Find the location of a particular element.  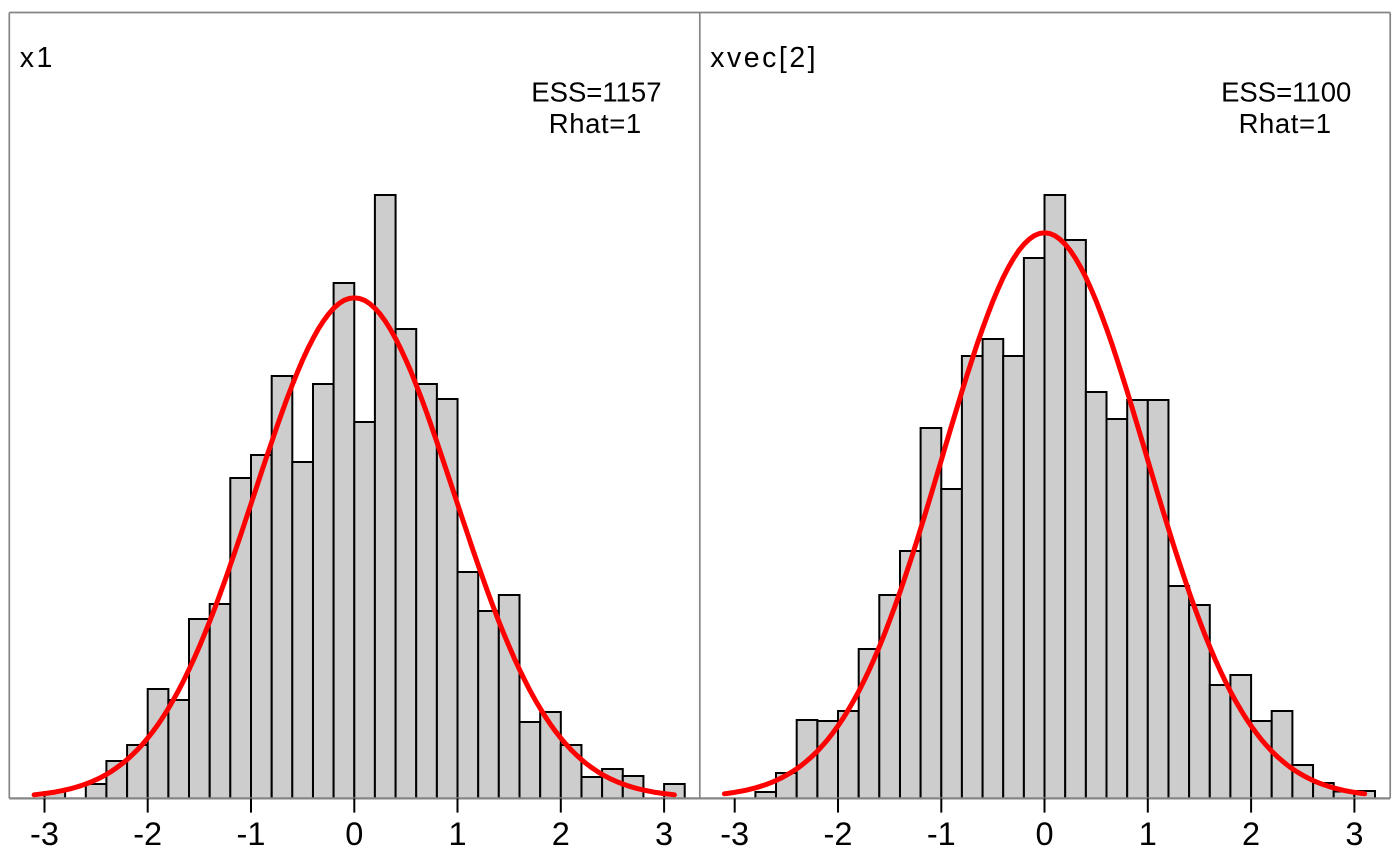

svg-text: xvec[2] is located at coordinates (764, 58).